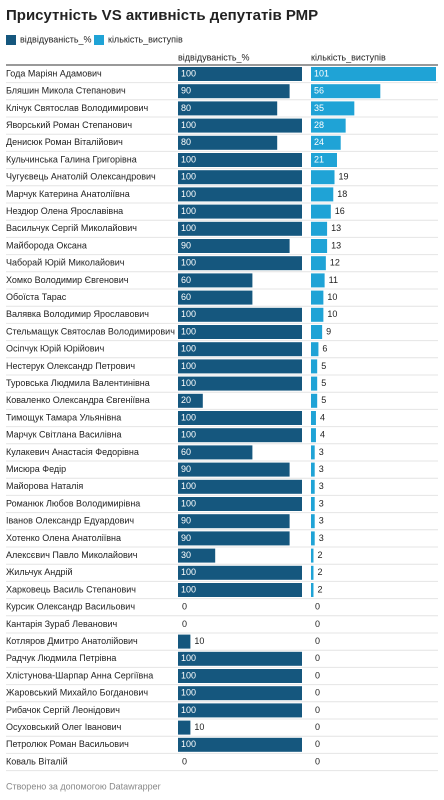 Image resolution: width=444 pixels, height=800 pixels. Describe the element at coordinates (69, 125) in the screenshot. I see `row-label: Яворський Роман Степанович` at that location.